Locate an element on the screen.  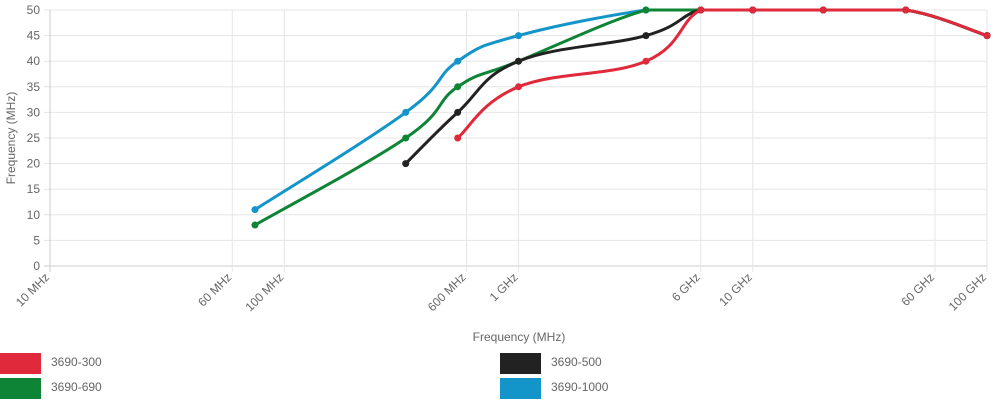
x-tick-label: 6 GHz is located at coordinates (686, 287).